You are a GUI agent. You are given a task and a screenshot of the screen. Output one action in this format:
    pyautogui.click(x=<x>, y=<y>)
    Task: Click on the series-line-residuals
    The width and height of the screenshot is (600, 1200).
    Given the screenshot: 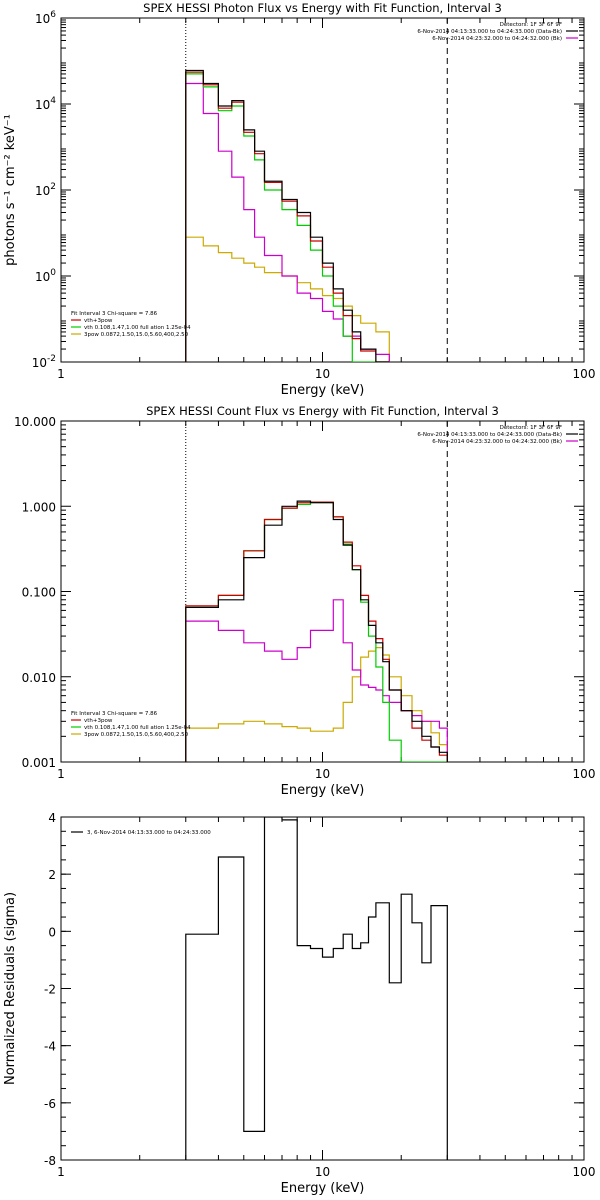 What is the action you would take?
    pyautogui.click(x=316, y=988)
    